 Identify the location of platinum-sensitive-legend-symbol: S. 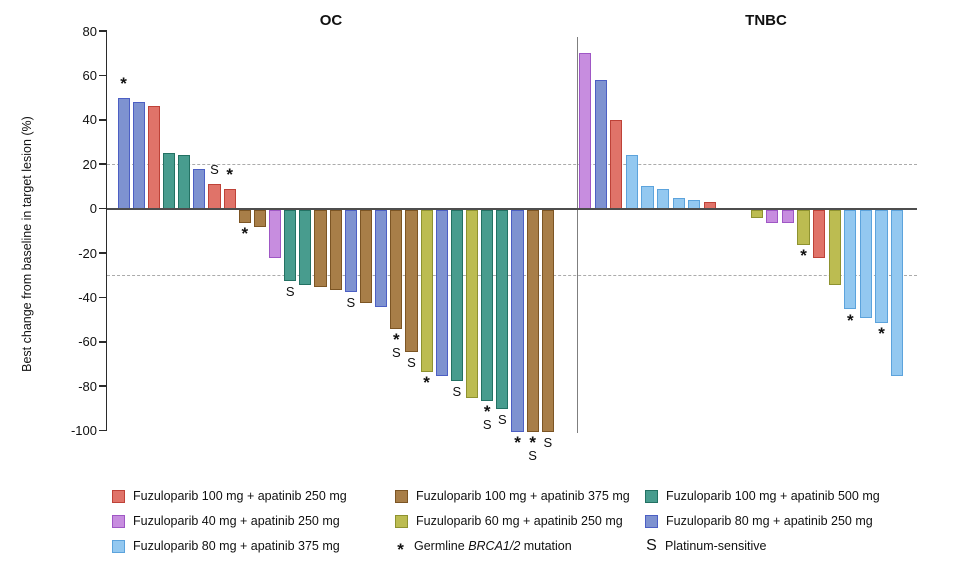
(651, 545).